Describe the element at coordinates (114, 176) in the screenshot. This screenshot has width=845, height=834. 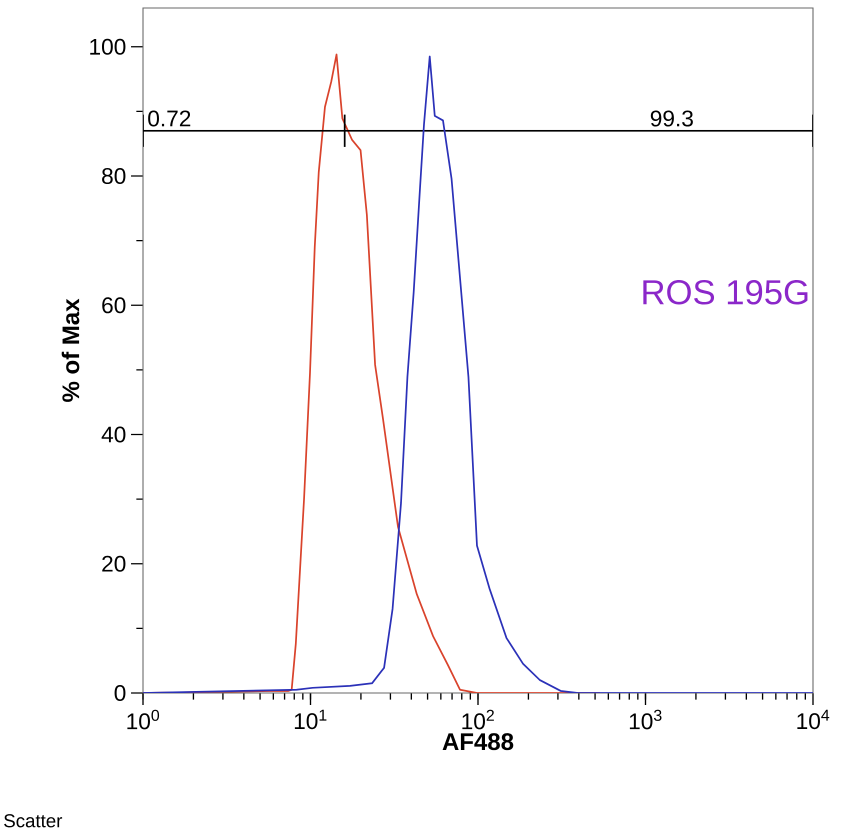
I see `y-tick-label: 80` at that location.